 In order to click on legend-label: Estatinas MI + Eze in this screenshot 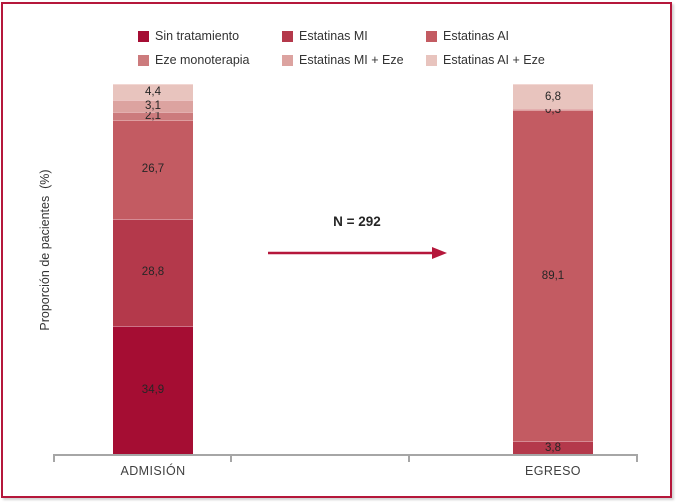, I will do `click(351, 60)`.